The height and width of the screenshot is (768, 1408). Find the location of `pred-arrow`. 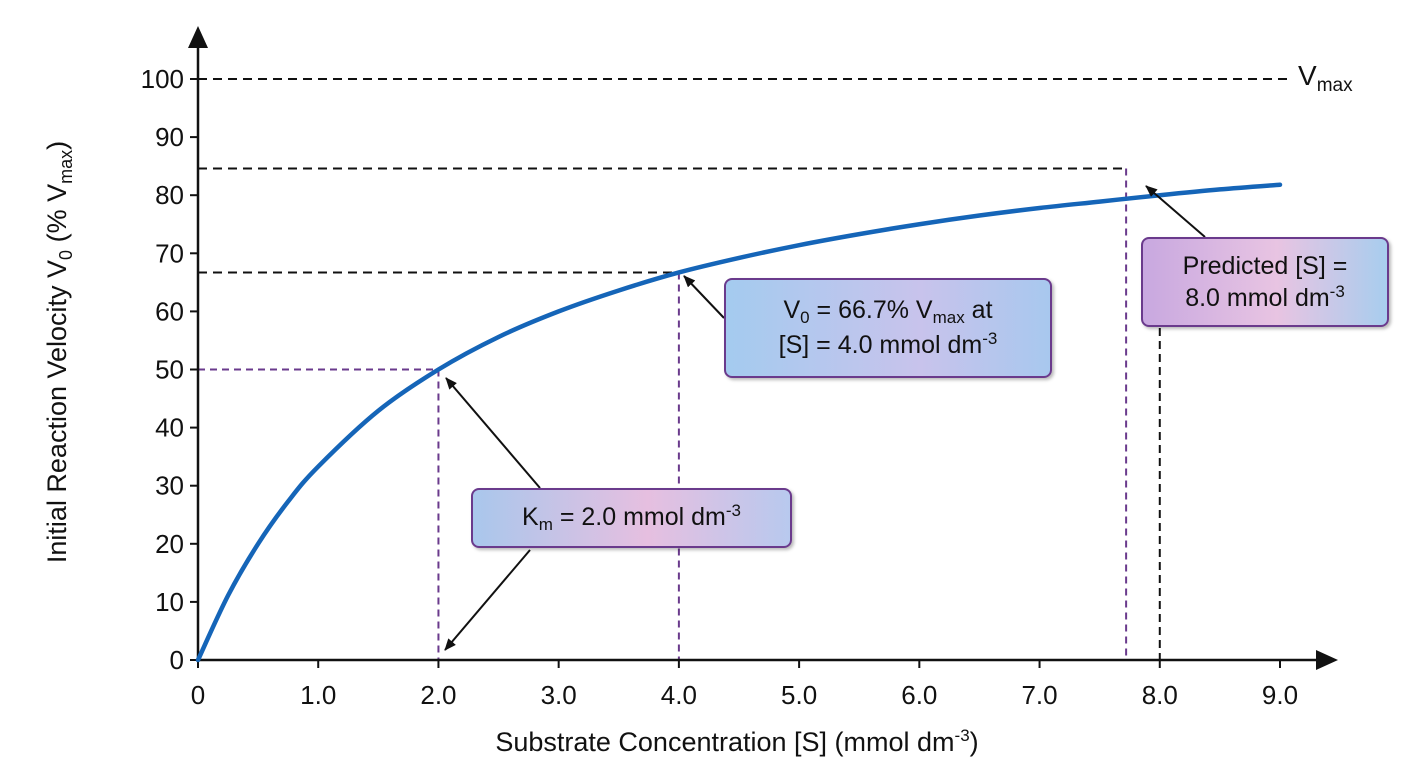

pred-arrow is located at coordinates (1175, 211).